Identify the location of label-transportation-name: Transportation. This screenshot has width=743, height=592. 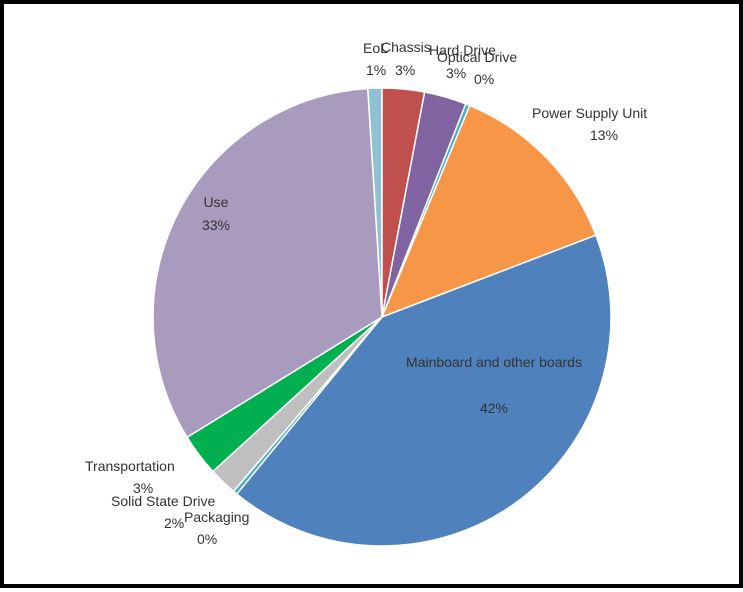
(130, 466).